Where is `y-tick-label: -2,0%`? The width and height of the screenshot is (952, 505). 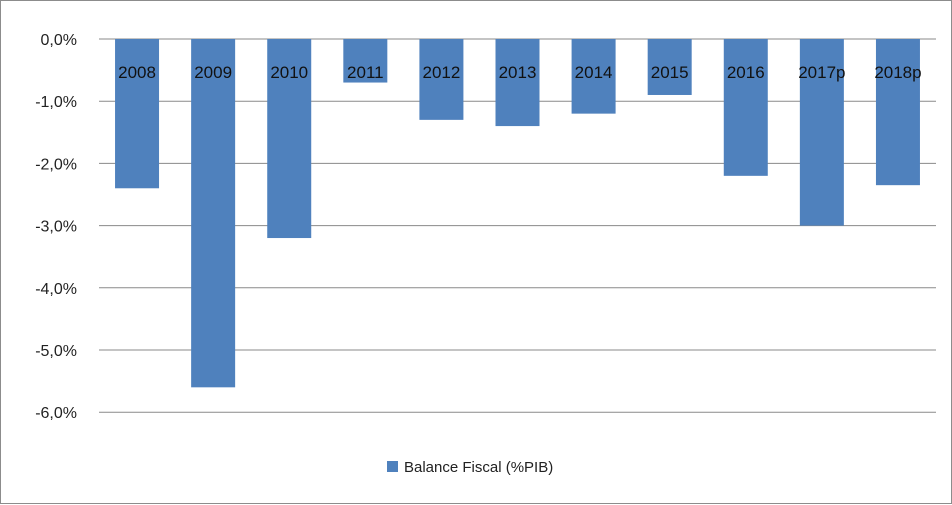
y-tick-label: -2,0% is located at coordinates (56, 164).